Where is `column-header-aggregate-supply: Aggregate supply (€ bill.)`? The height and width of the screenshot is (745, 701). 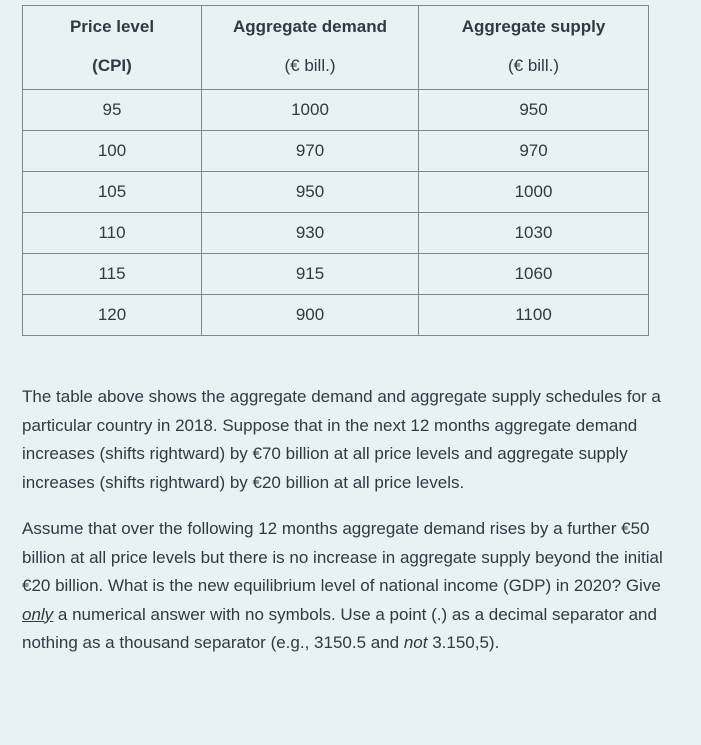
column-header-aggregate-supply: Aggregate supply (€ bill.) is located at coordinates (533, 47).